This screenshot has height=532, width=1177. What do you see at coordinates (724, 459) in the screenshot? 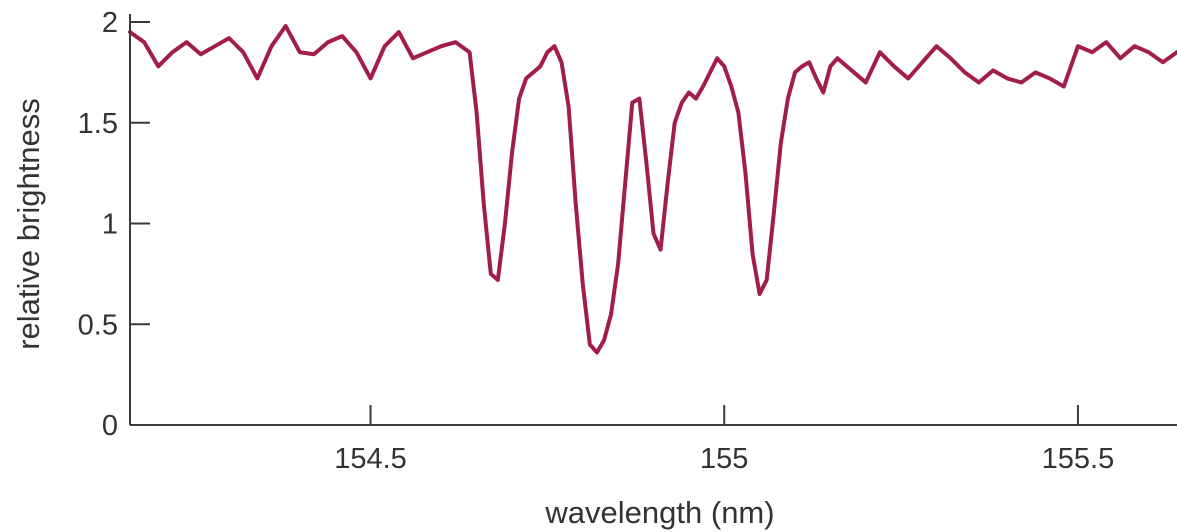
I see `x-tick-label: 155` at bounding box center [724, 459].